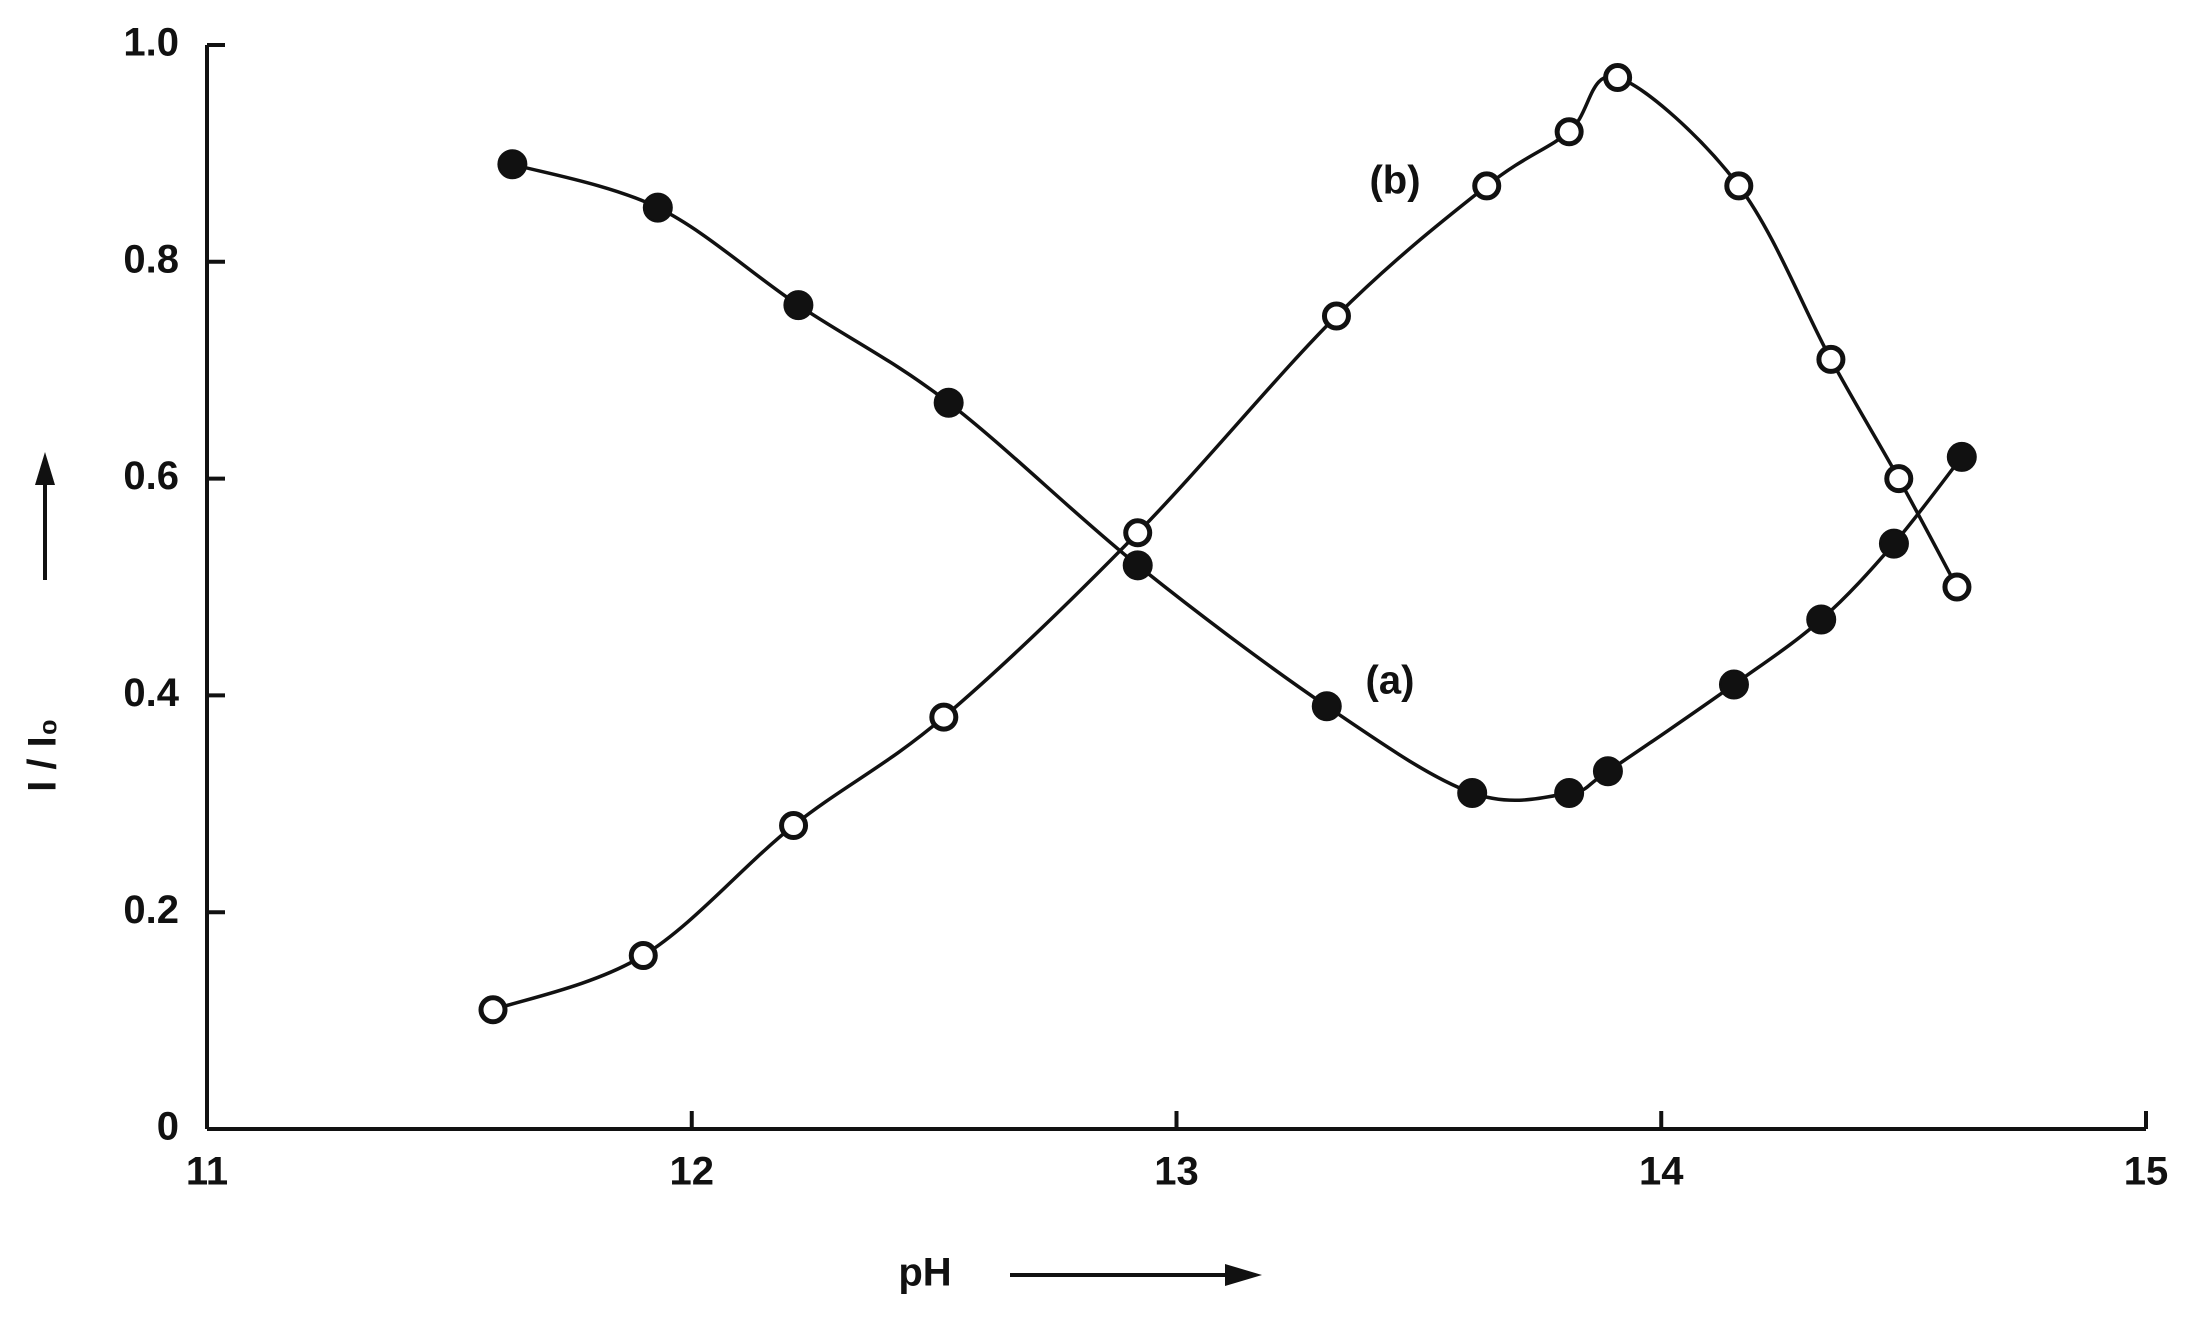 The image size is (2190, 1322). Describe the element at coordinates (1394, 181) in the screenshot. I see `curve-label: (b)` at that location.